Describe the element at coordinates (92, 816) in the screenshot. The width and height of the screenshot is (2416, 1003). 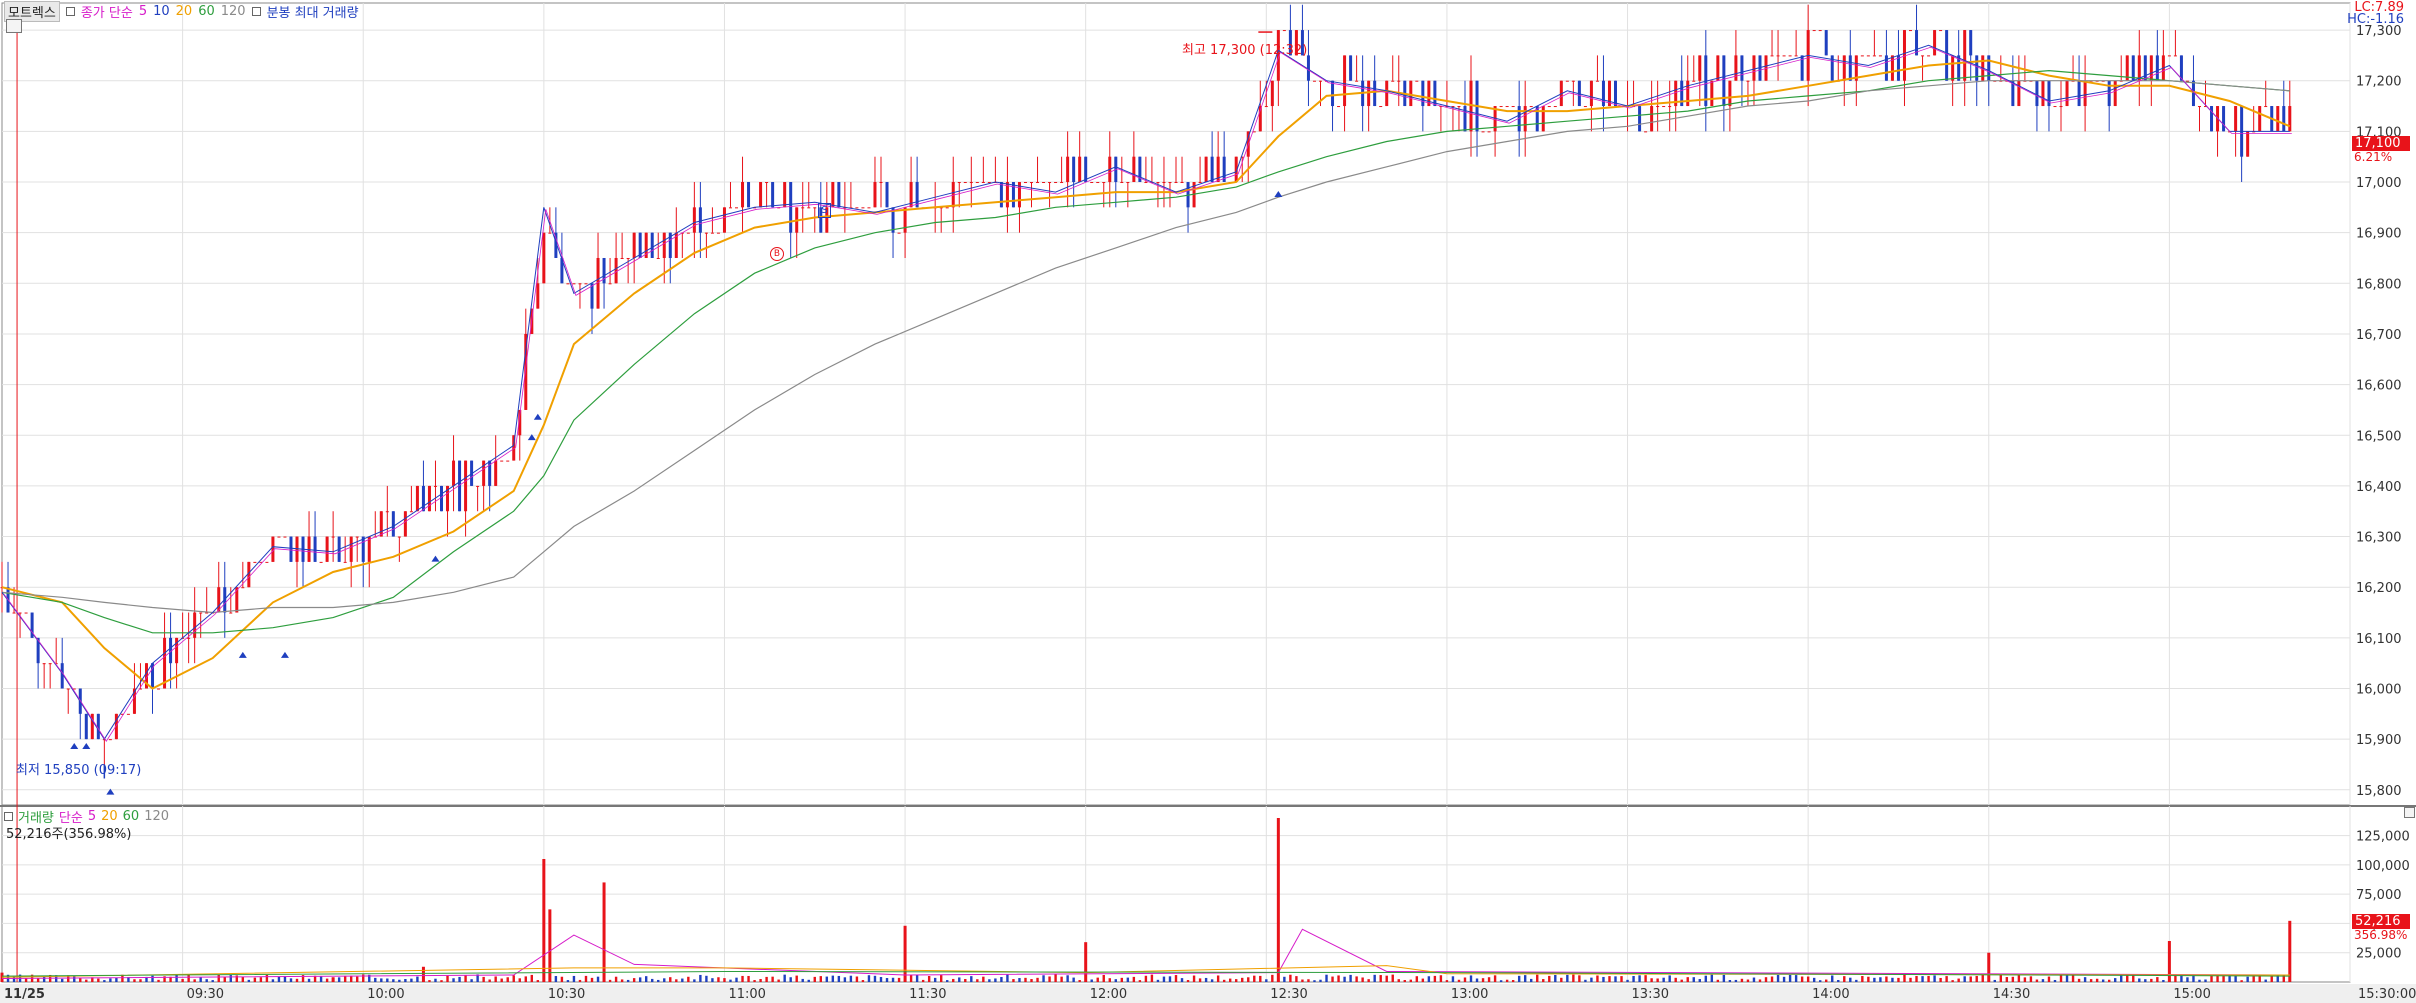
I see `vol-ma-period-5: 5` at that location.